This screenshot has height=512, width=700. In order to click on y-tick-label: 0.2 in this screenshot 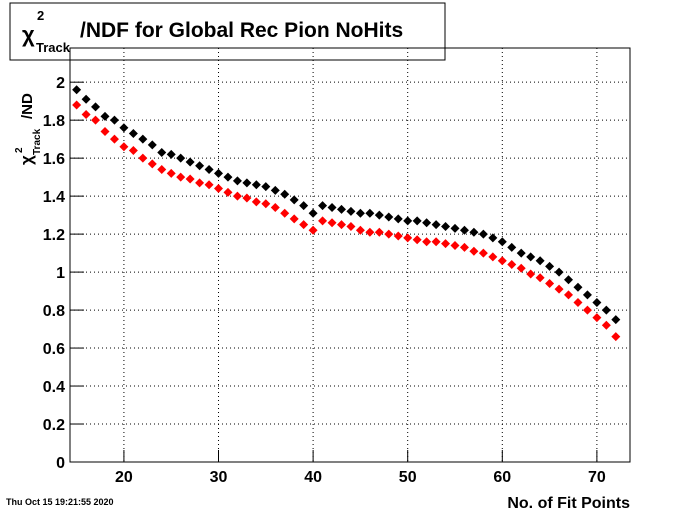, I will do `click(54, 425)`.